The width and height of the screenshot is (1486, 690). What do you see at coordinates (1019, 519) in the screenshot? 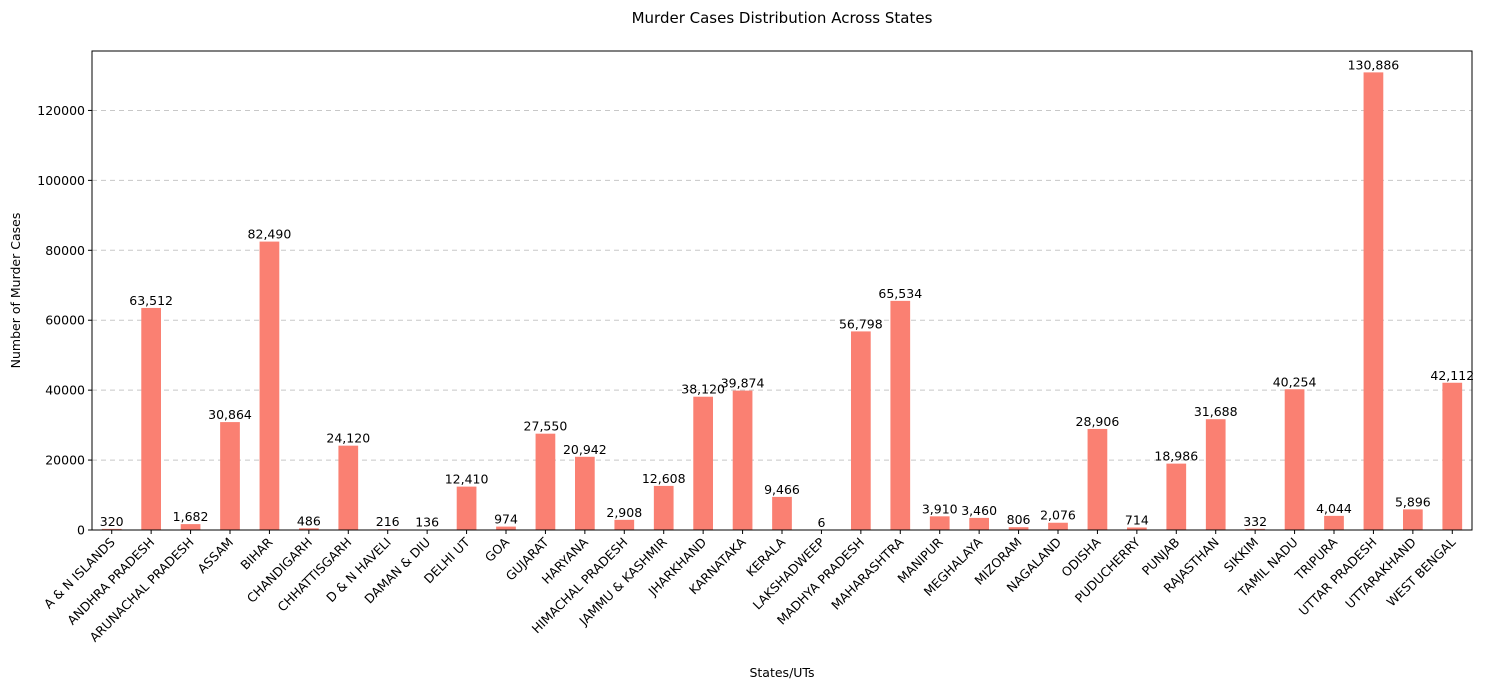
I see `data-label: 806` at bounding box center [1019, 519].